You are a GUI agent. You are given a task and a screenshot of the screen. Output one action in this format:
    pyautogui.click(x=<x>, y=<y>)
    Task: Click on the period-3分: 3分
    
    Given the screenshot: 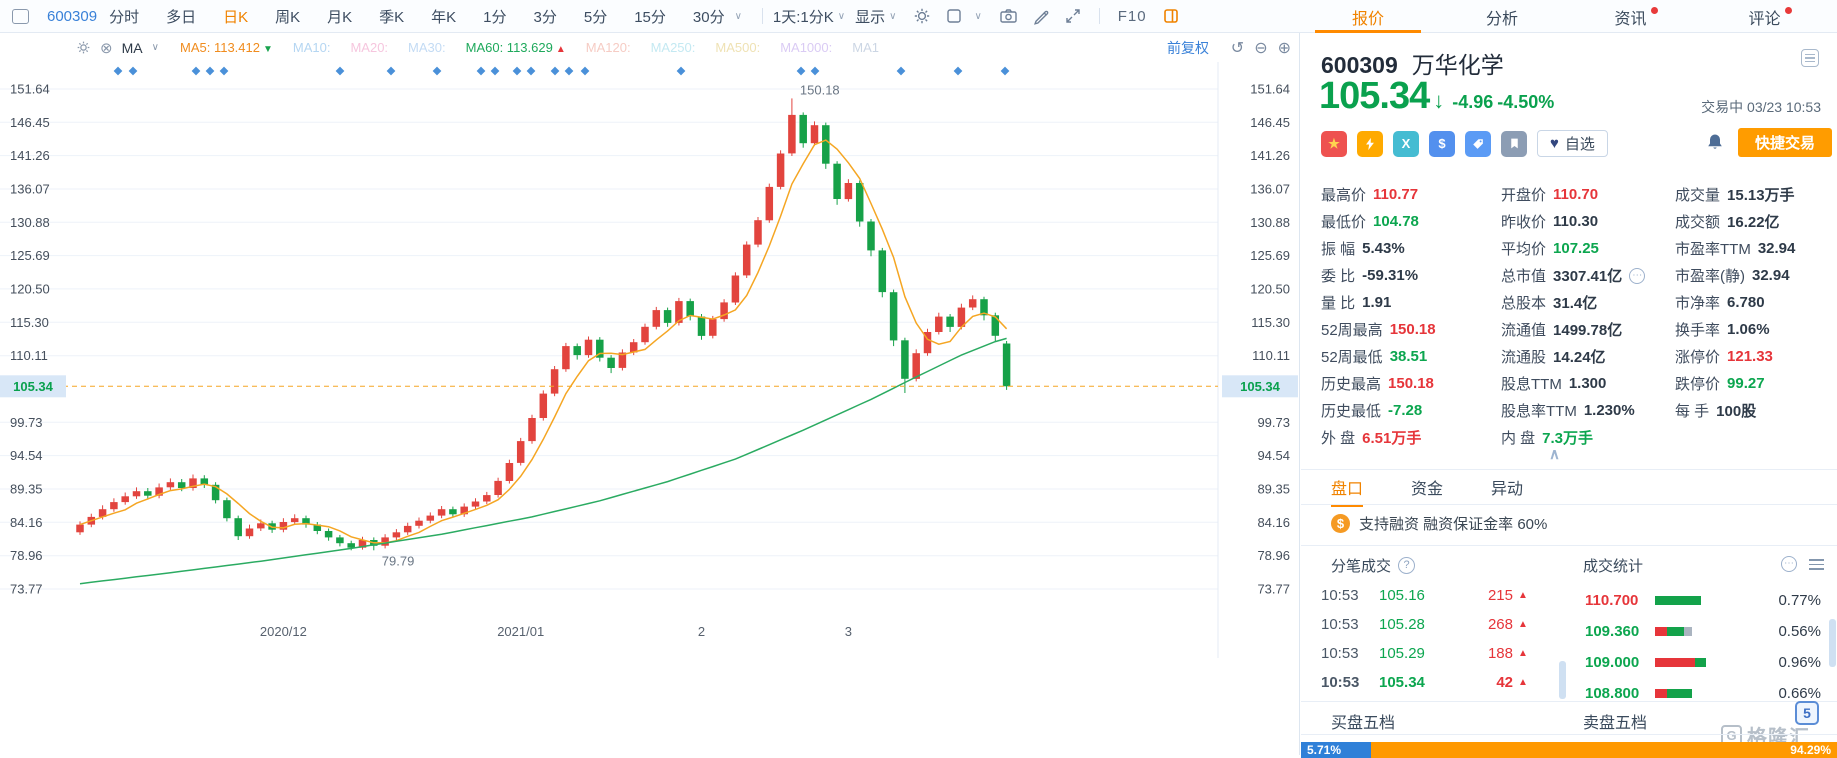 What is the action you would take?
    pyautogui.click(x=545, y=17)
    